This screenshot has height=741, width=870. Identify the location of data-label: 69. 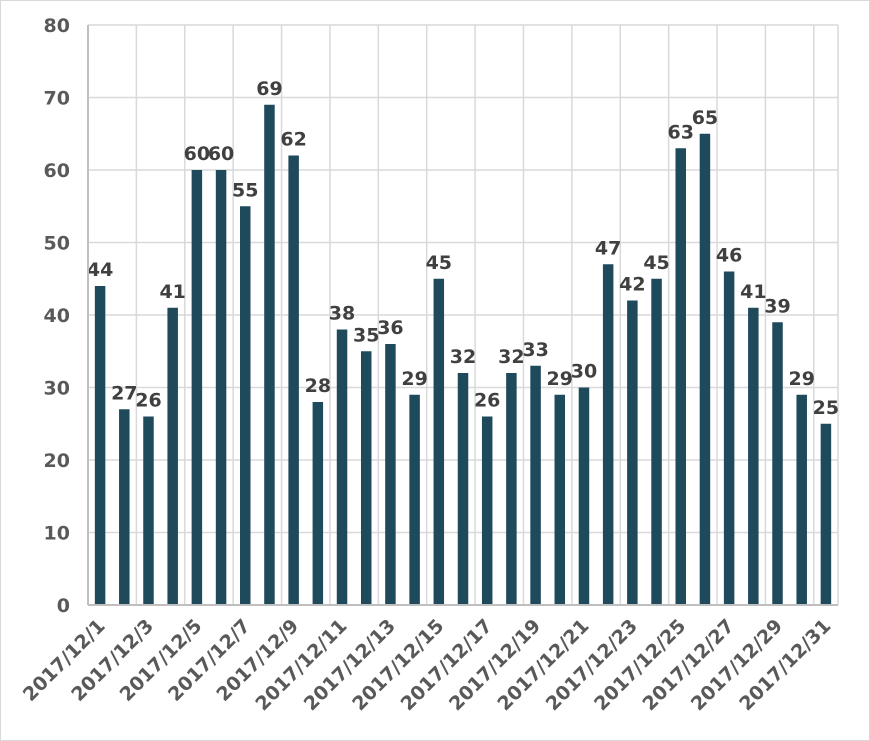
(269, 89).